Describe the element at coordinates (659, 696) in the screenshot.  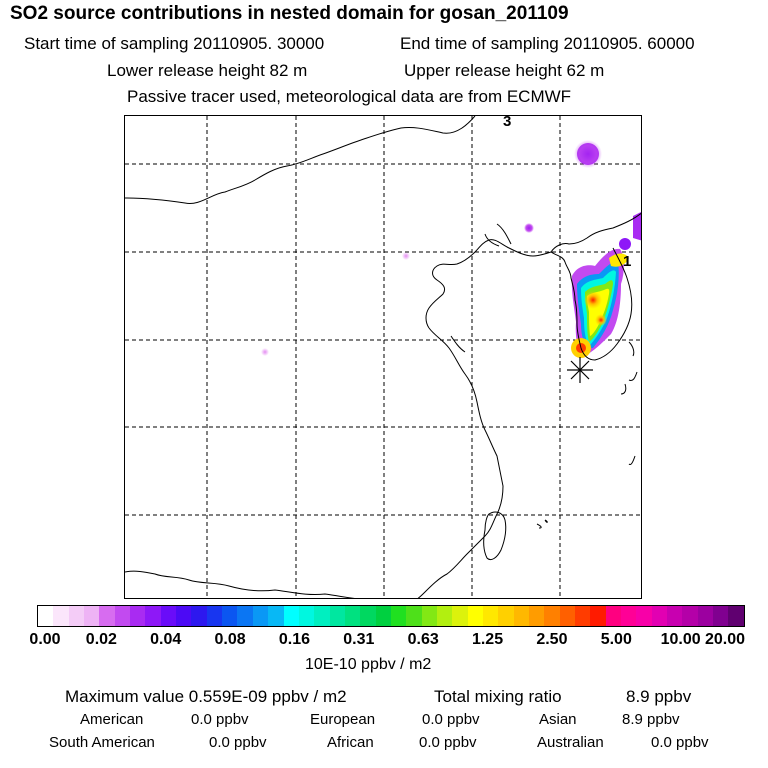
I see `total-mixing-value: 8.9 ppbv` at that location.